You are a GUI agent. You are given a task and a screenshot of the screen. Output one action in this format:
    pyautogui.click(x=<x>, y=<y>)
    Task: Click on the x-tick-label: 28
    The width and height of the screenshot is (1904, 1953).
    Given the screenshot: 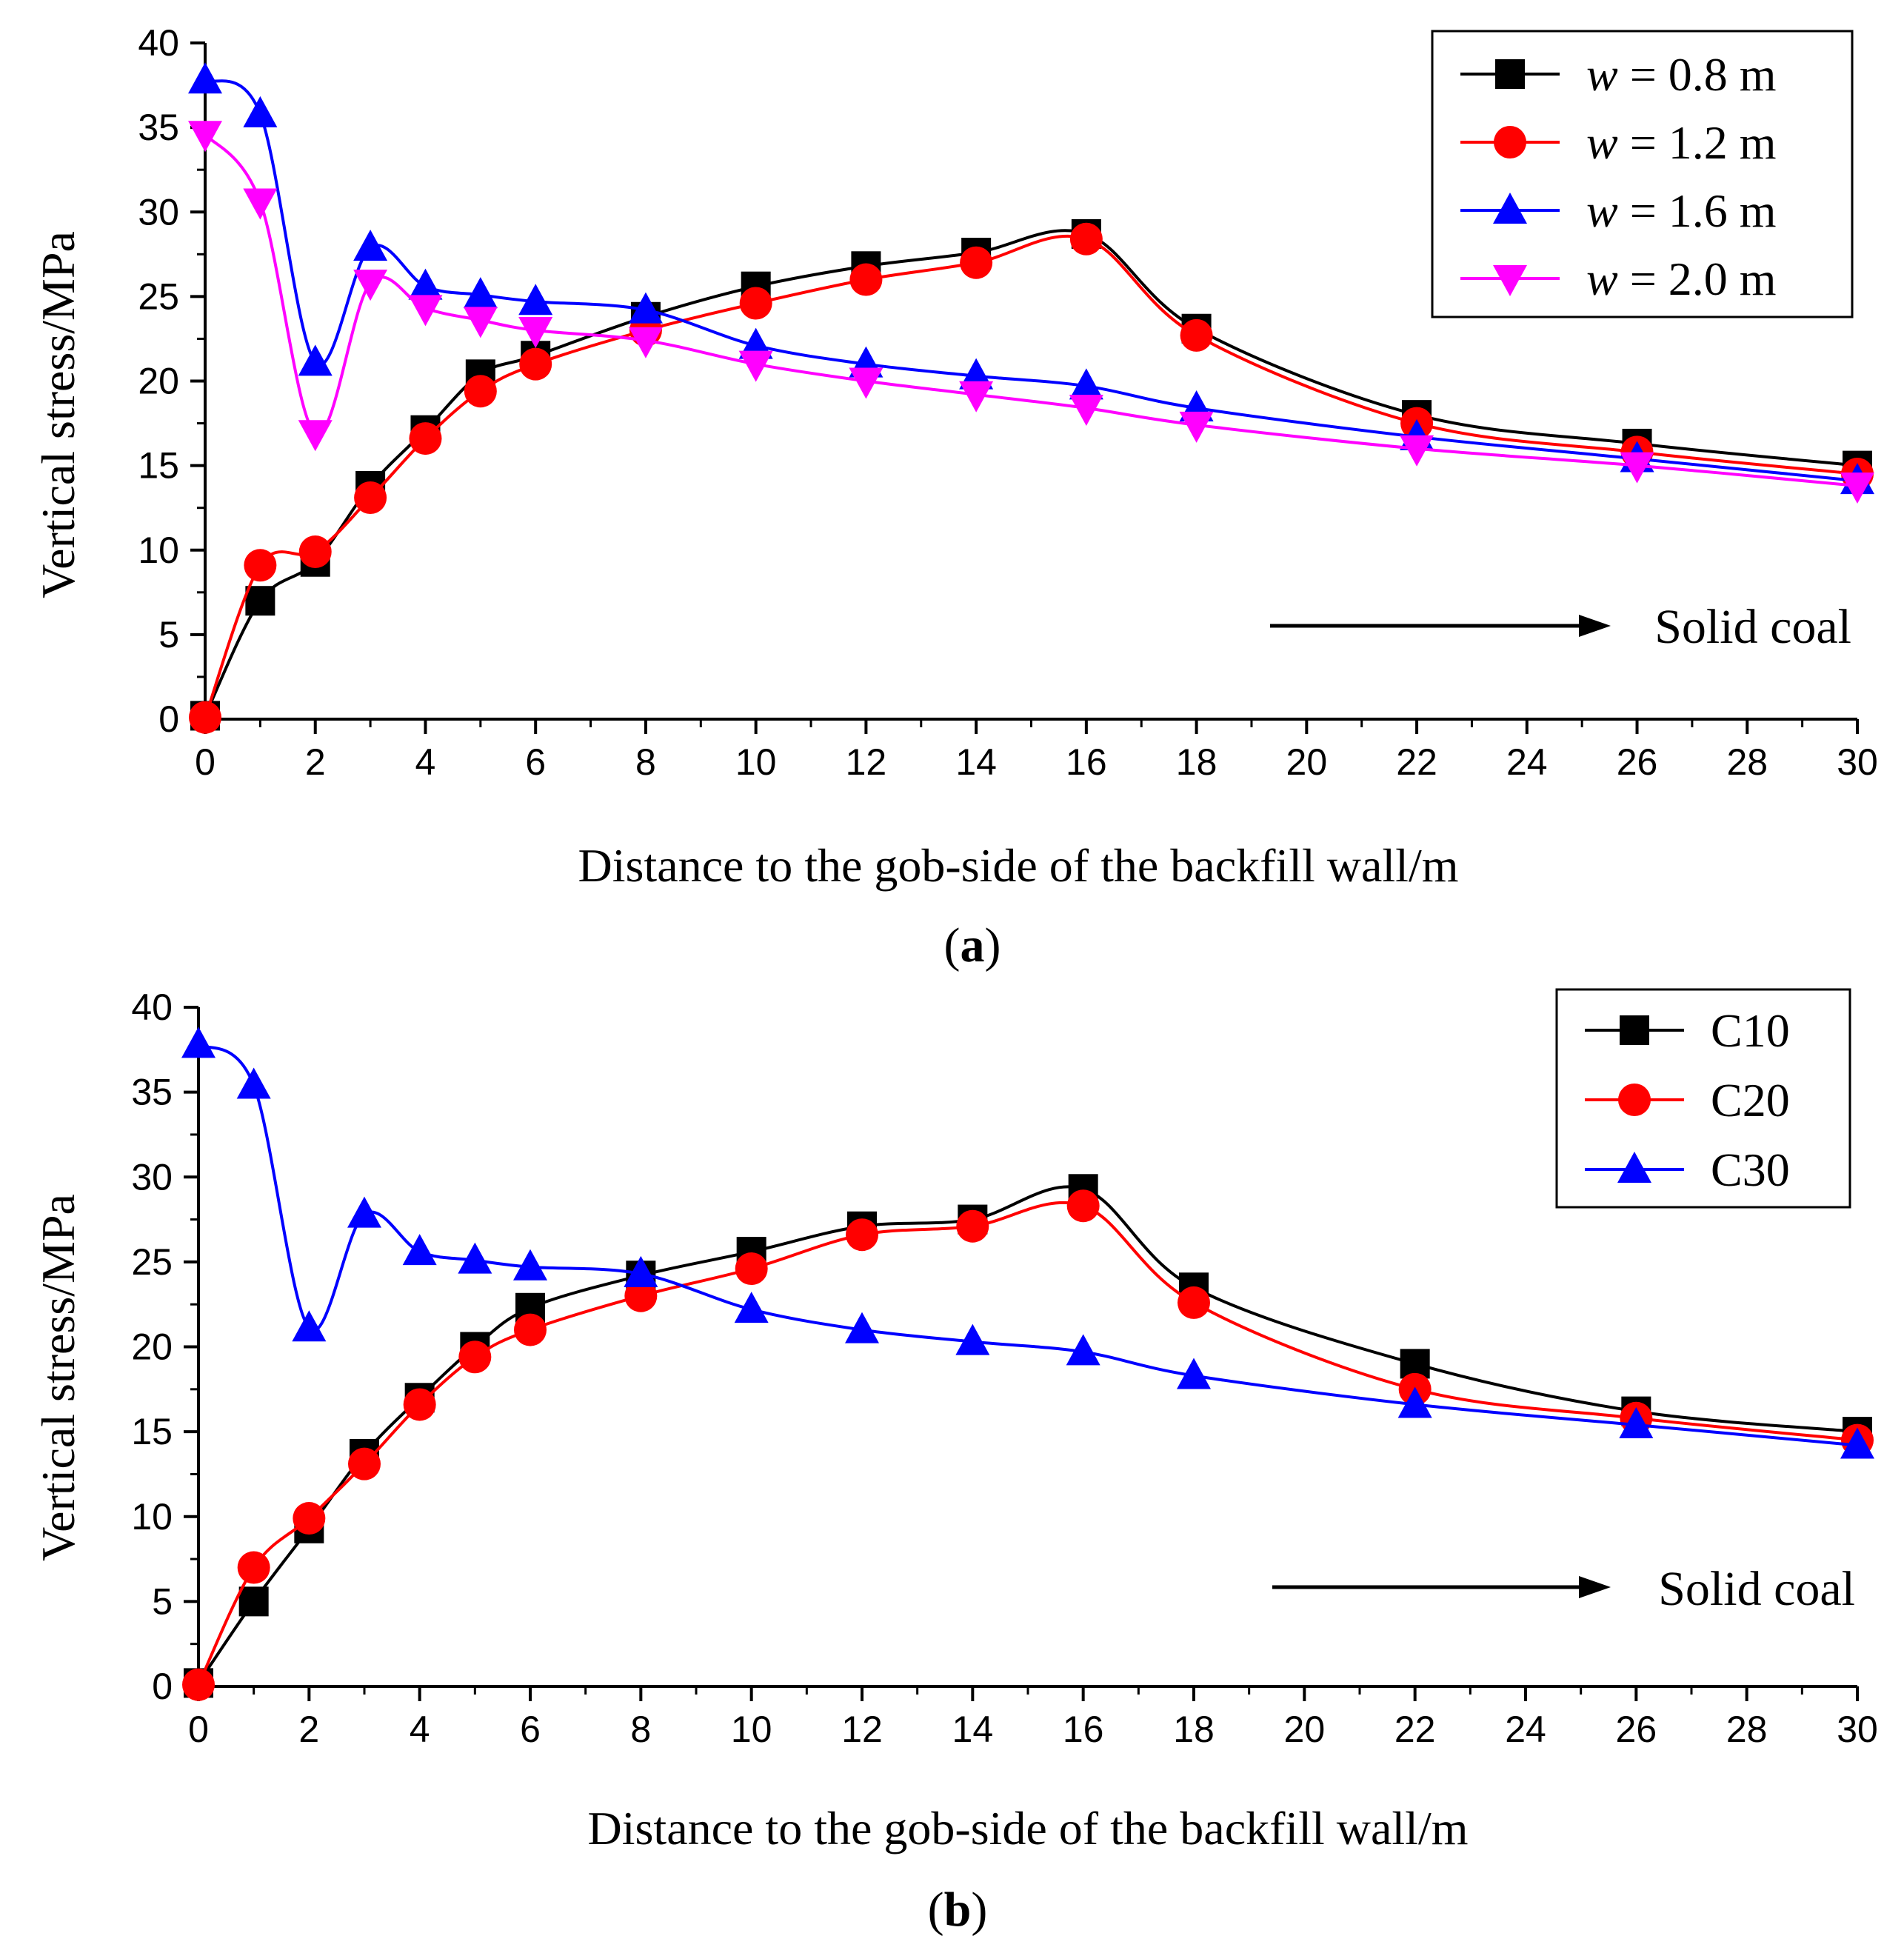 What is the action you would take?
    pyautogui.click(x=1747, y=762)
    